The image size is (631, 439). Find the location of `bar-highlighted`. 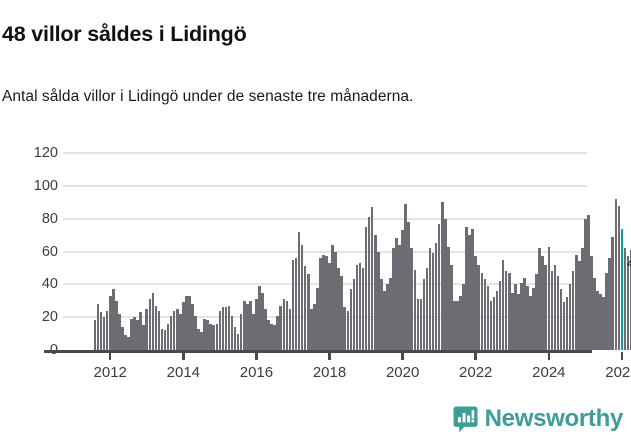

bar-highlighted is located at coordinates (622, 289).